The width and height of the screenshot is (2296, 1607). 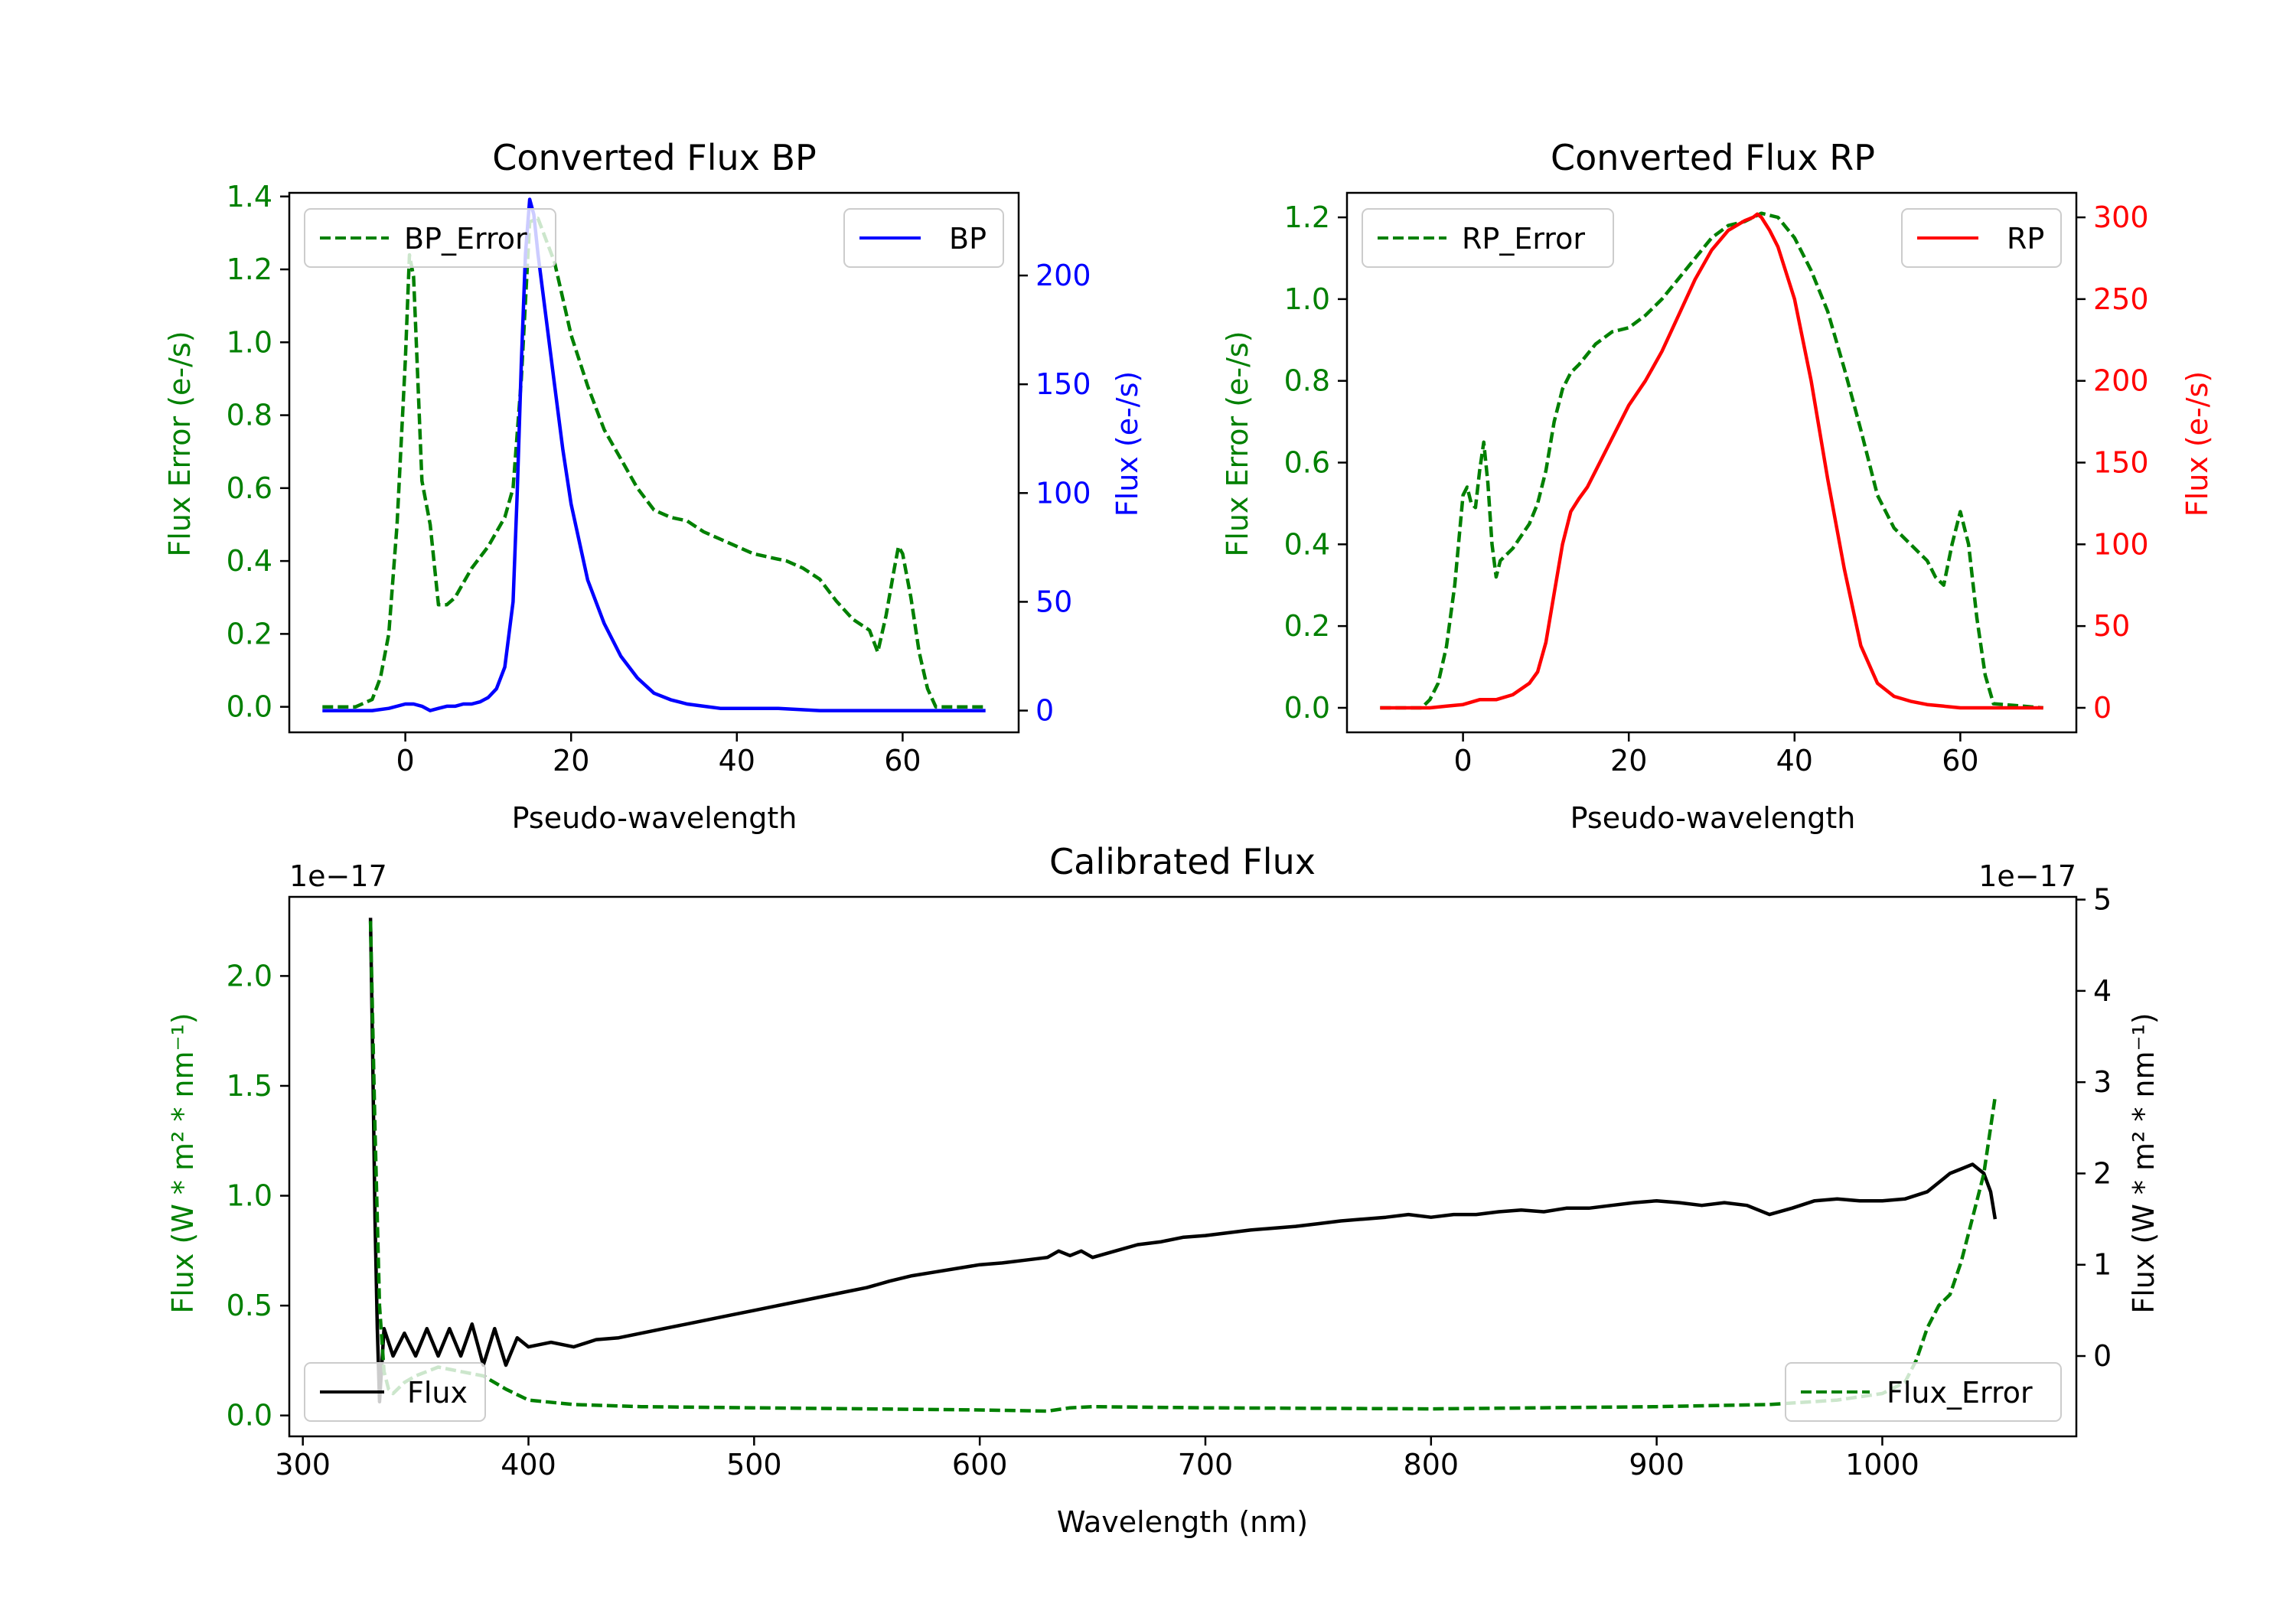 I want to click on bp-right-ylabel: Flux (e-/s), so click(x=1127, y=444).